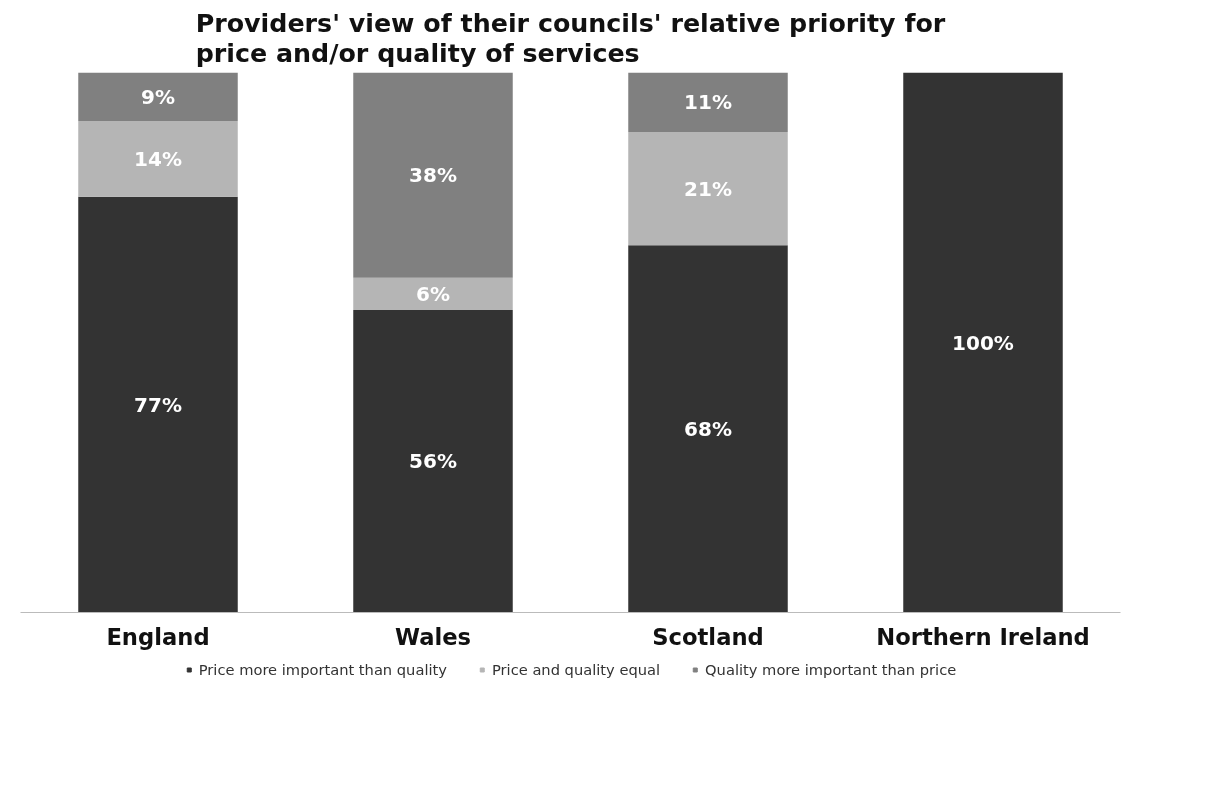  What do you see at coordinates (983, 636) in the screenshot?
I see `x-tick-label: Northern Ireland` at bounding box center [983, 636].